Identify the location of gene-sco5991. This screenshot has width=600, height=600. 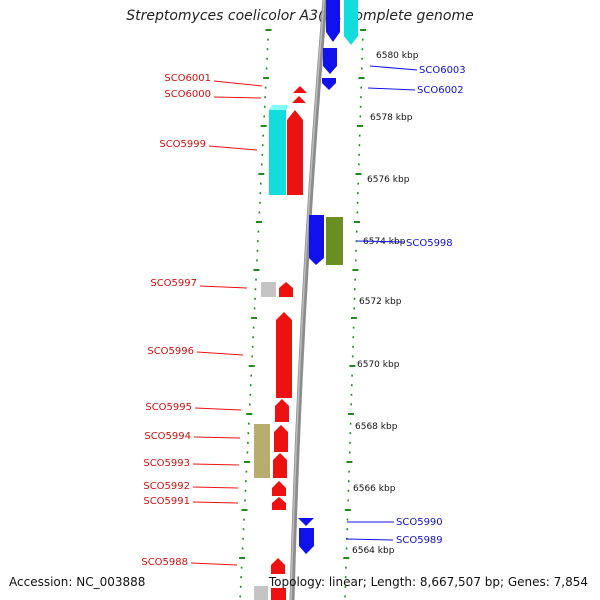
(279, 503).